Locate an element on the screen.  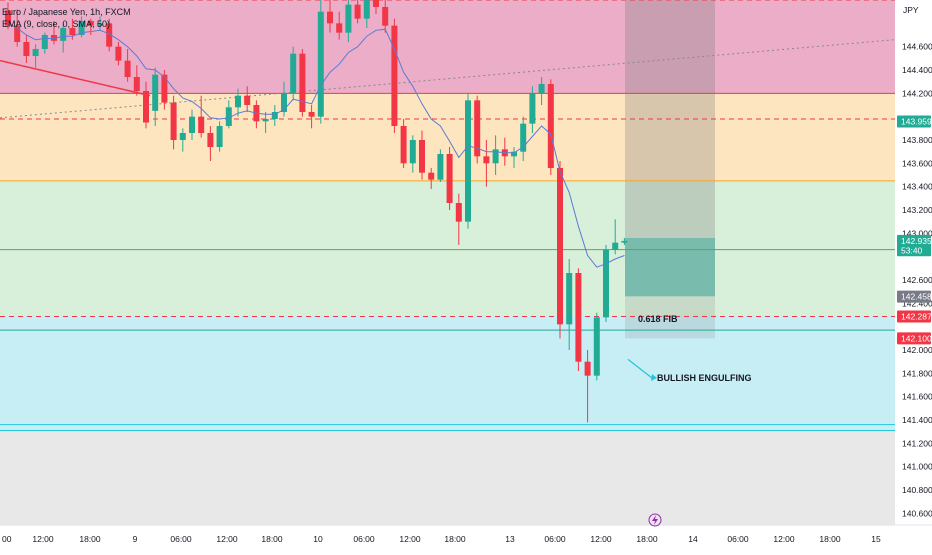
y-tick-label: 143.400 is located at coordinates (917, 187).